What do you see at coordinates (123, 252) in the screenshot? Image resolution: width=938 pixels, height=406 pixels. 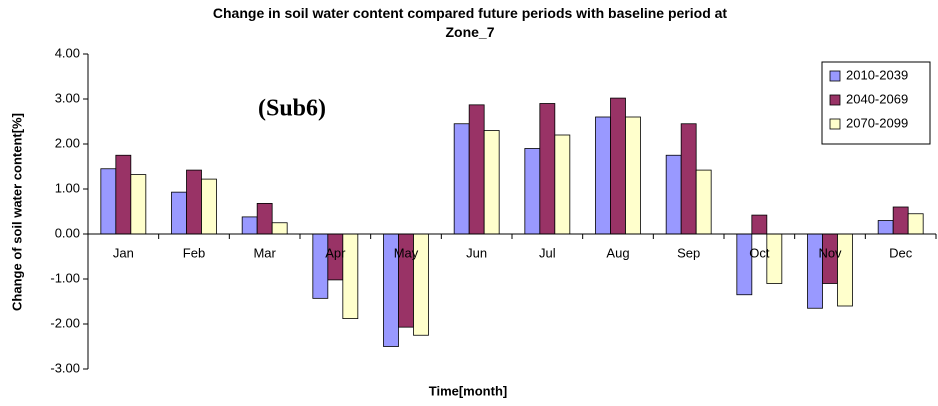 I see `x-tick-label: Jan` at bounding box center [123, 252].